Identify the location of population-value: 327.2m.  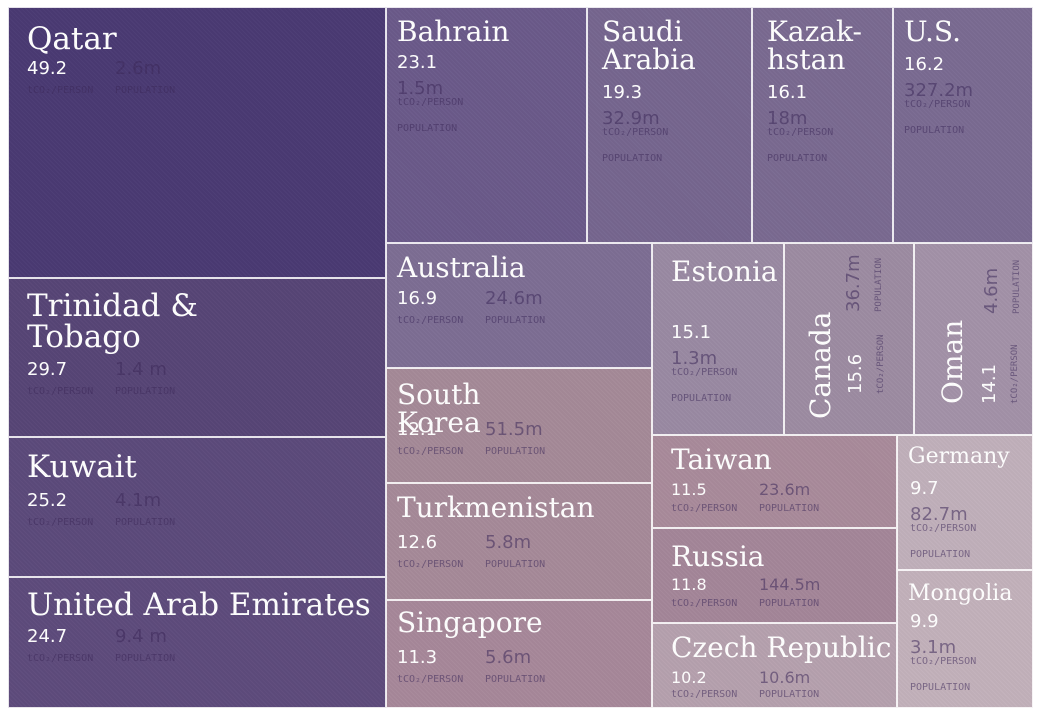
(939, 90).